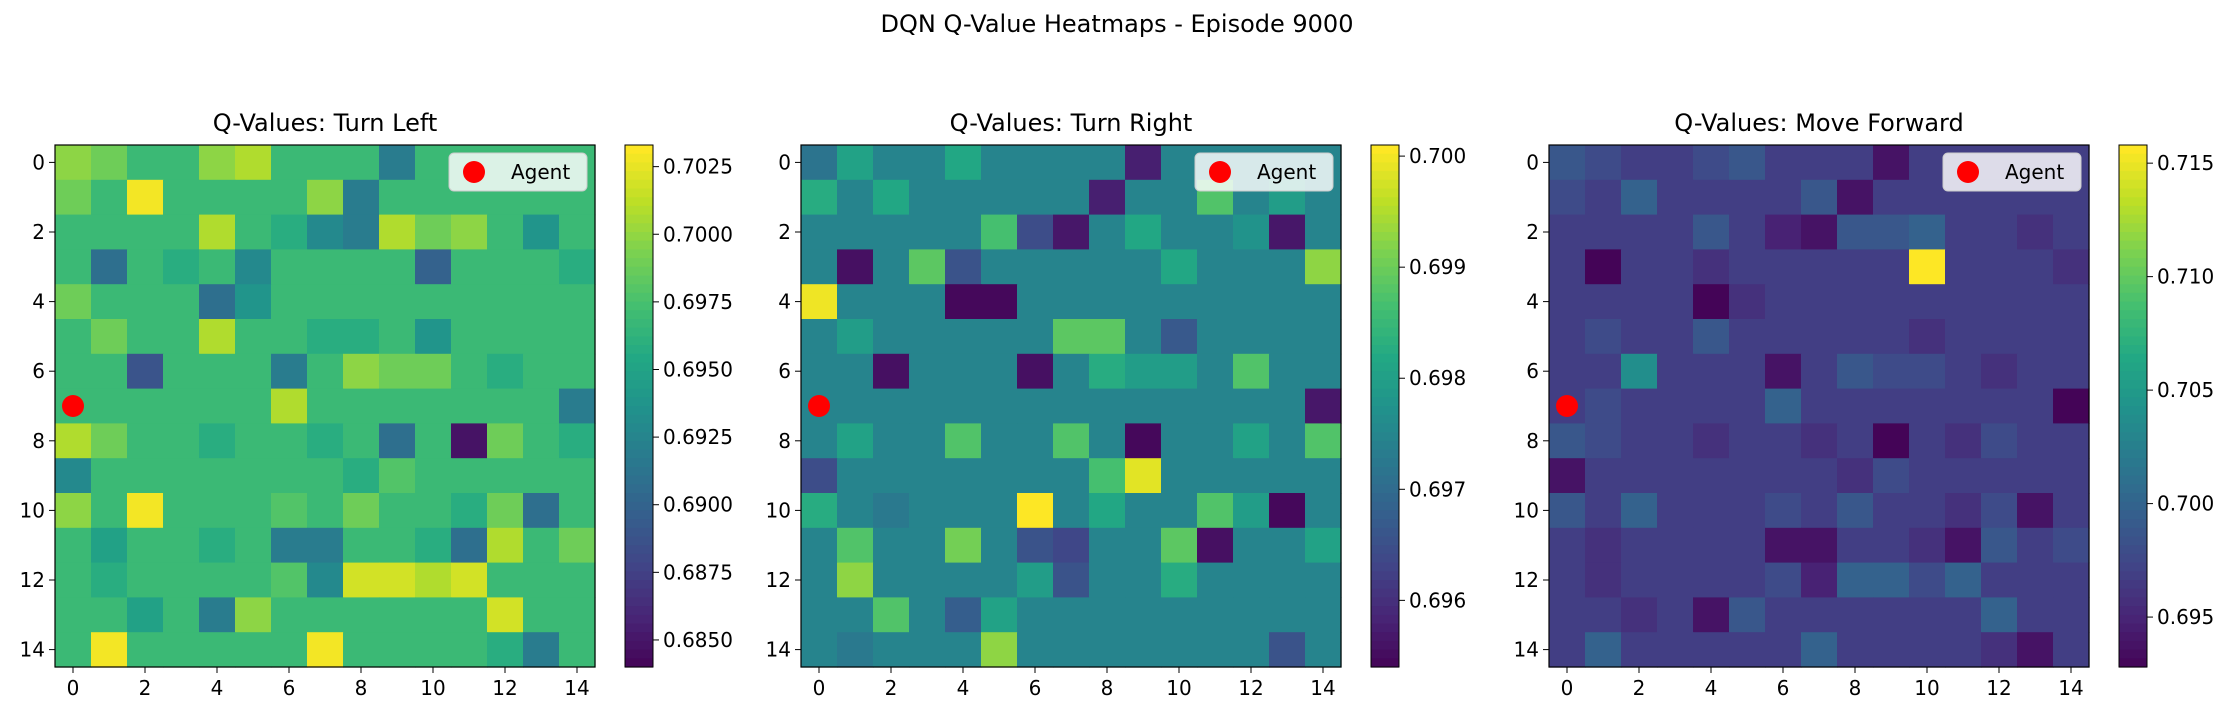  Describe the element at coordinates (361, 688) in the screenshot. I see `x-tick-label: 8` at that location.